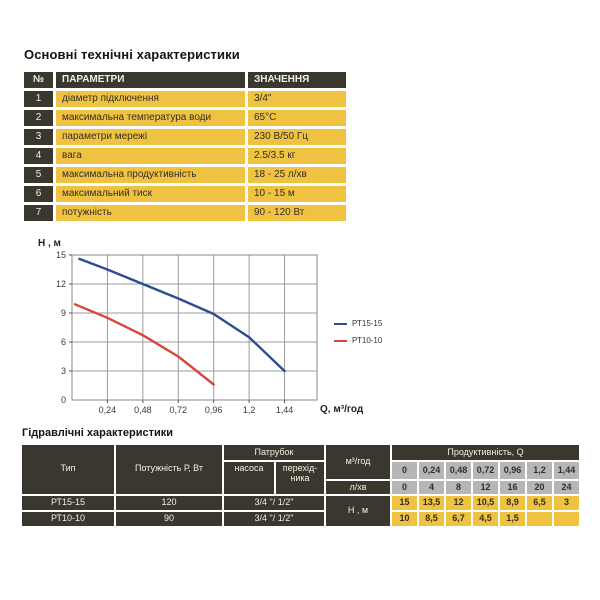 Image resolution: width=600 pixels, height=600 pixels. I want to click on legend-item: РТ10-10, so click(358, 340).